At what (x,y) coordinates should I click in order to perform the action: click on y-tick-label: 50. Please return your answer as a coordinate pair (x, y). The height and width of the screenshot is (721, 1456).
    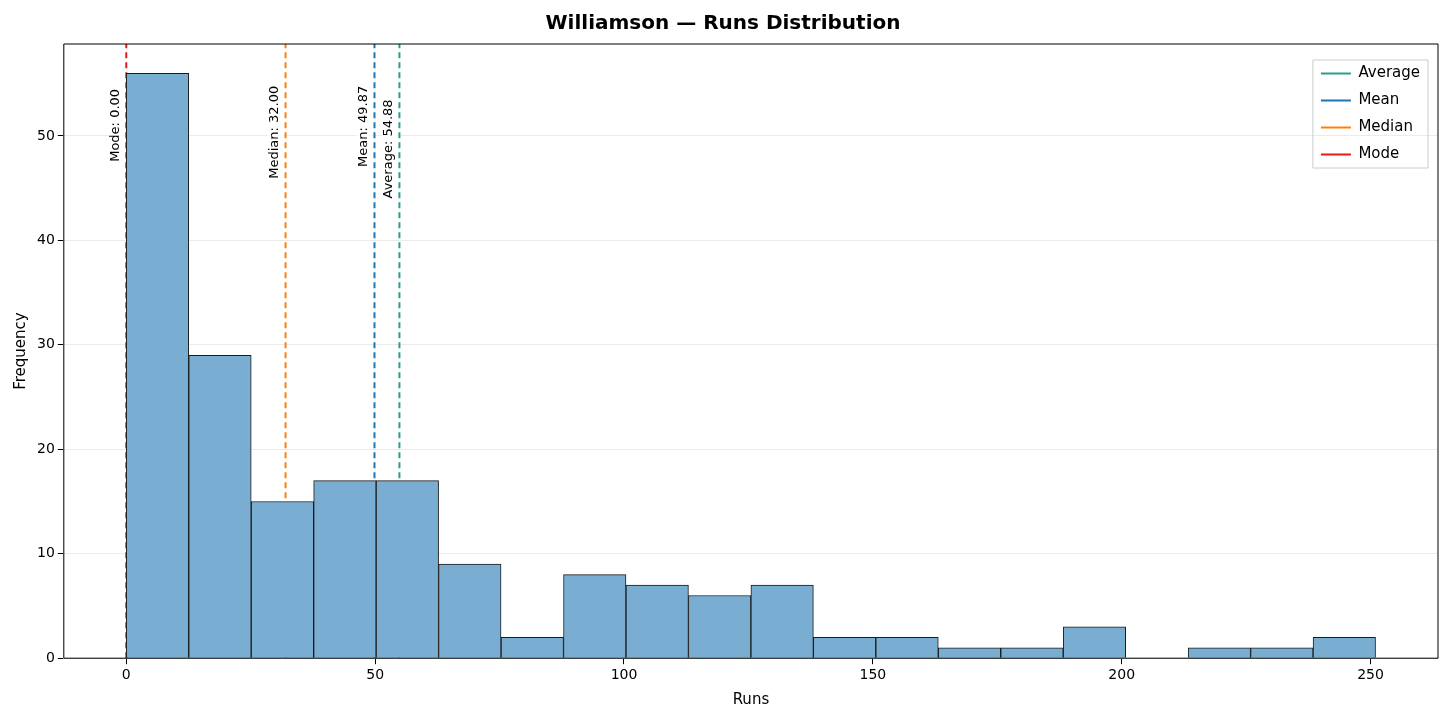
    Looking at the image, I should click on (45, 134).